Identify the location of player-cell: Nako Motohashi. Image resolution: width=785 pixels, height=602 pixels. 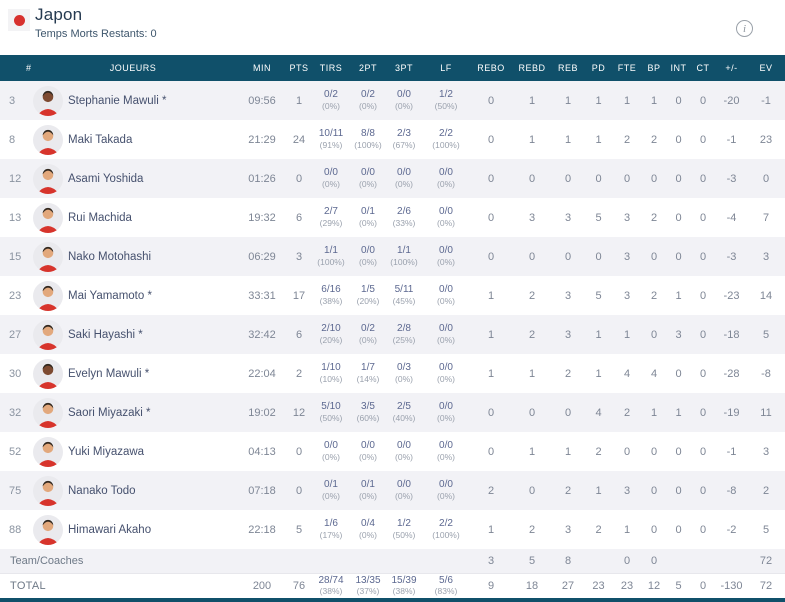
(133, 256).